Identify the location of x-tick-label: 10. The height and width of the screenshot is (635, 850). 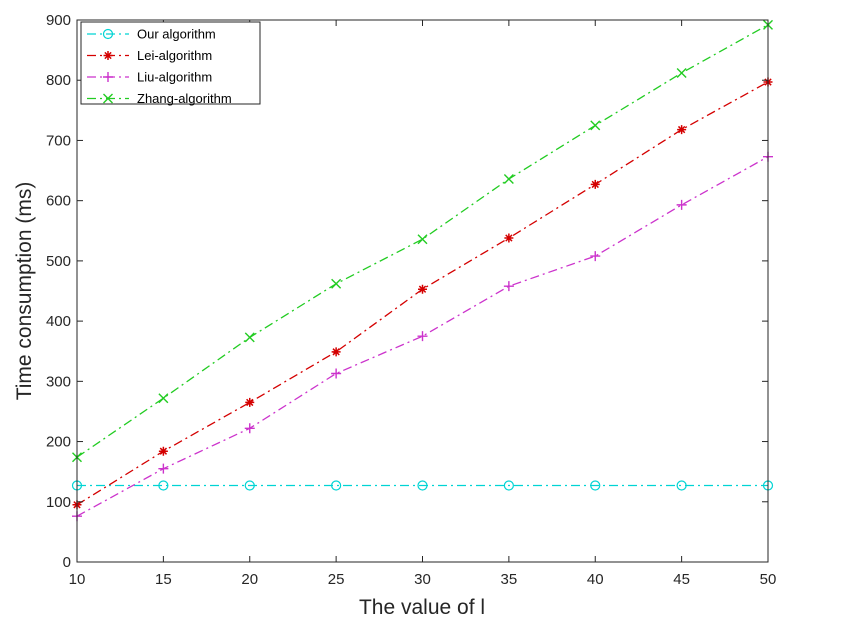
(77, 579).